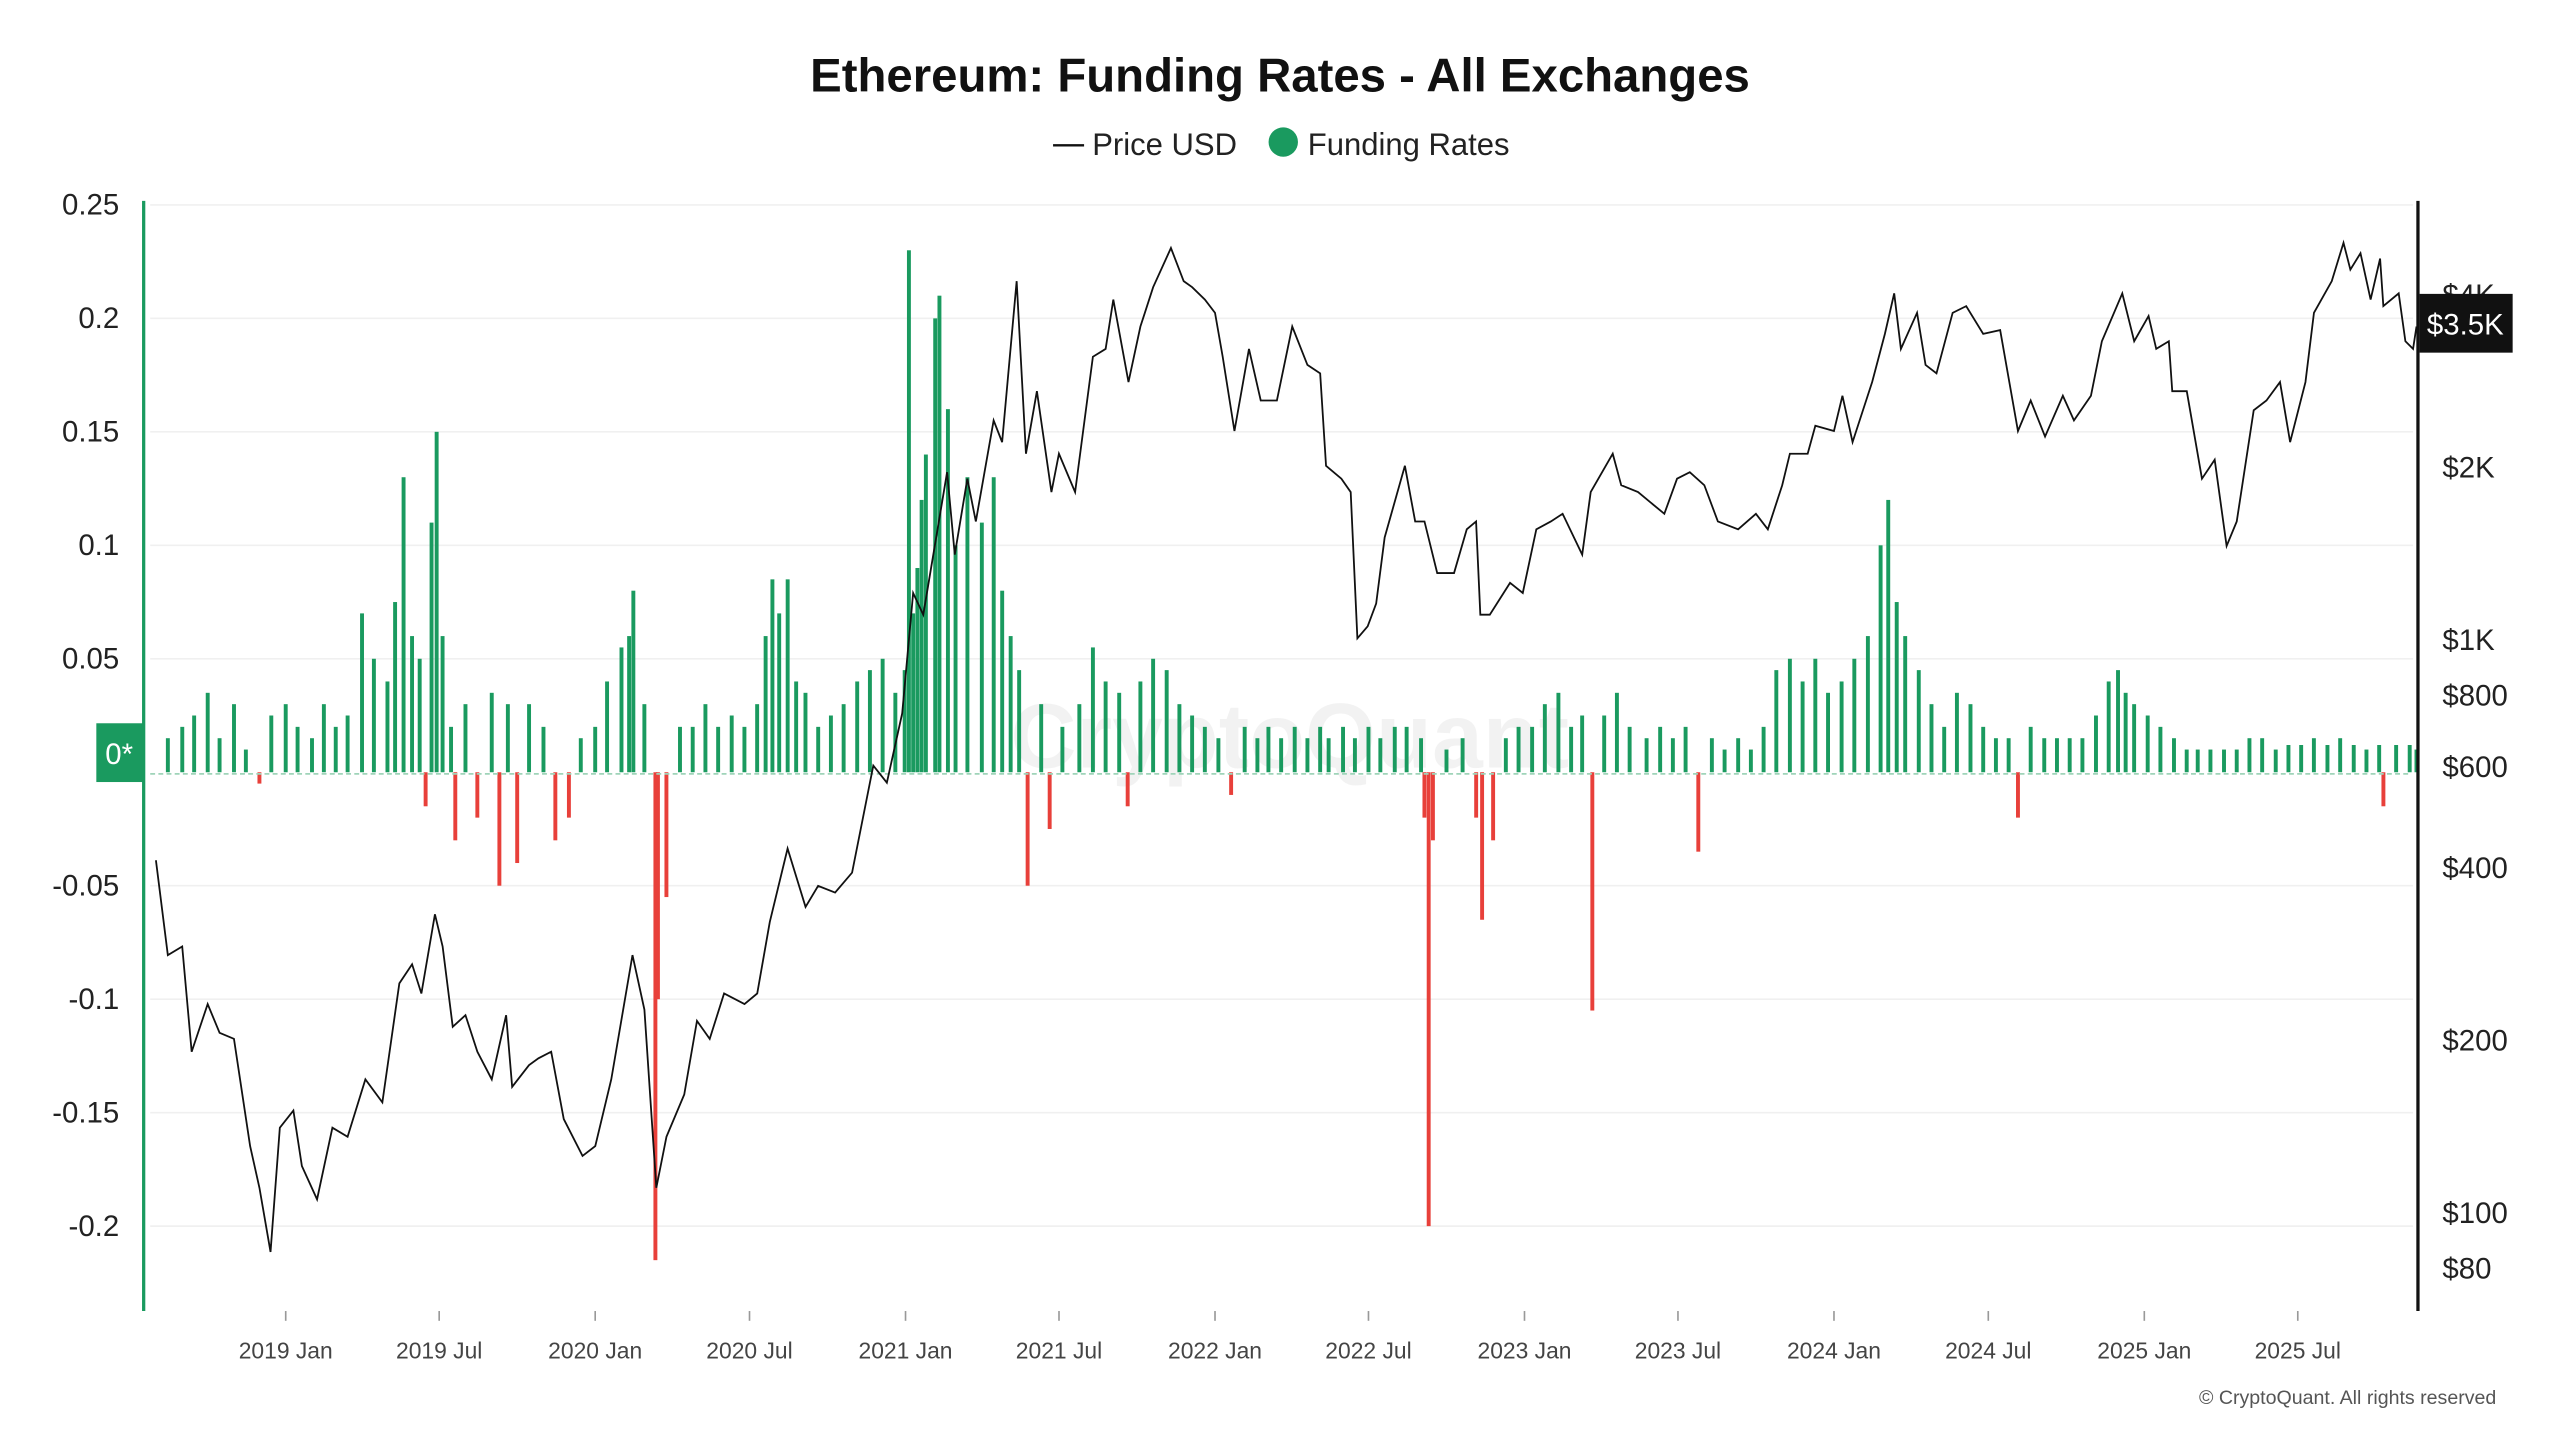  What do you see at coordinates (90, 659) in the screenshot?
I see `left-tick-label: 0.05` at bounding box center [90, 659].